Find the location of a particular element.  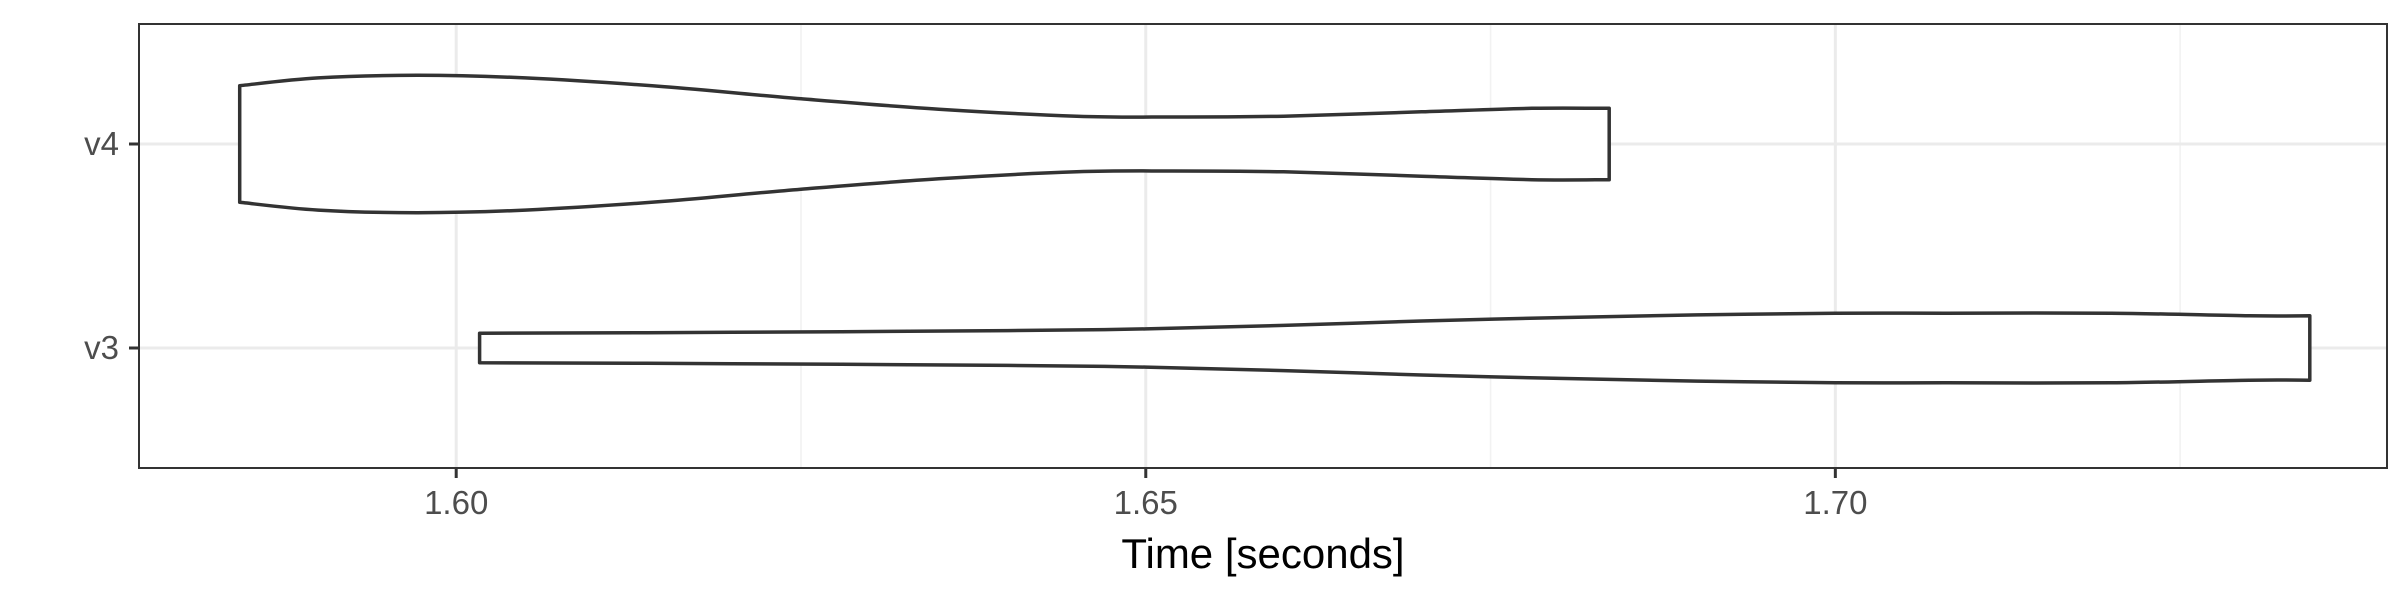

violin-v4 is located at coordinates (924, 144).